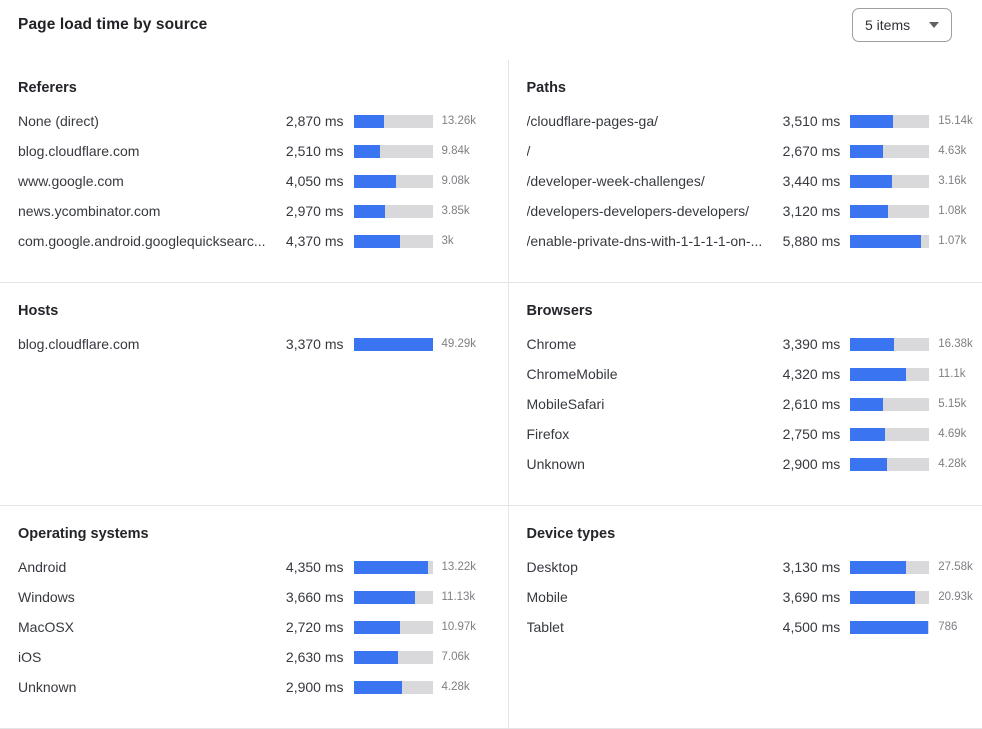 This screenshot has width=982, height=729. What do you see at coordinates (467, 597) in the screenshot?
I see `row-count: 11.13k` at bounding box center [467, 597].